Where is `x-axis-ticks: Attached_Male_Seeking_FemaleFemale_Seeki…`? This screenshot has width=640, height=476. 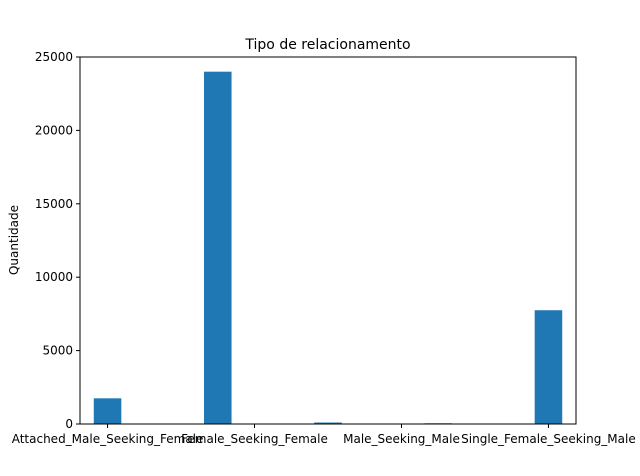 x-axis-ticks: Attached_Male_Seeking_FemaleFemale_Seeki… is located at coordinates (324, 435).